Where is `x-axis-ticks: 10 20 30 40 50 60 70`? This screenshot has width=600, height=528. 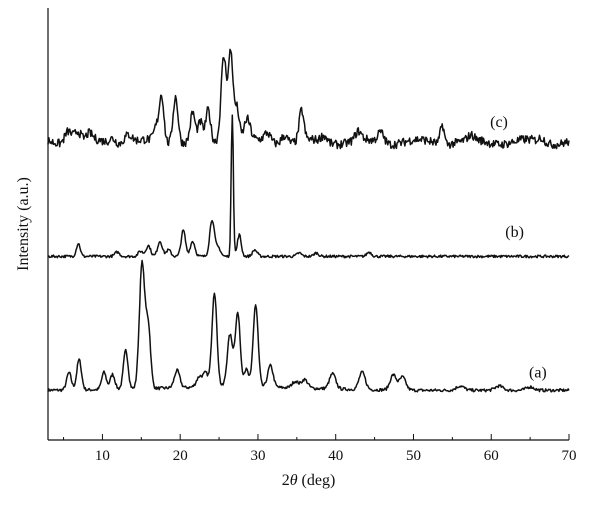
x-axis-ticks: 10 20 30 40 50 60 70 is located at coordinates (320, 449).